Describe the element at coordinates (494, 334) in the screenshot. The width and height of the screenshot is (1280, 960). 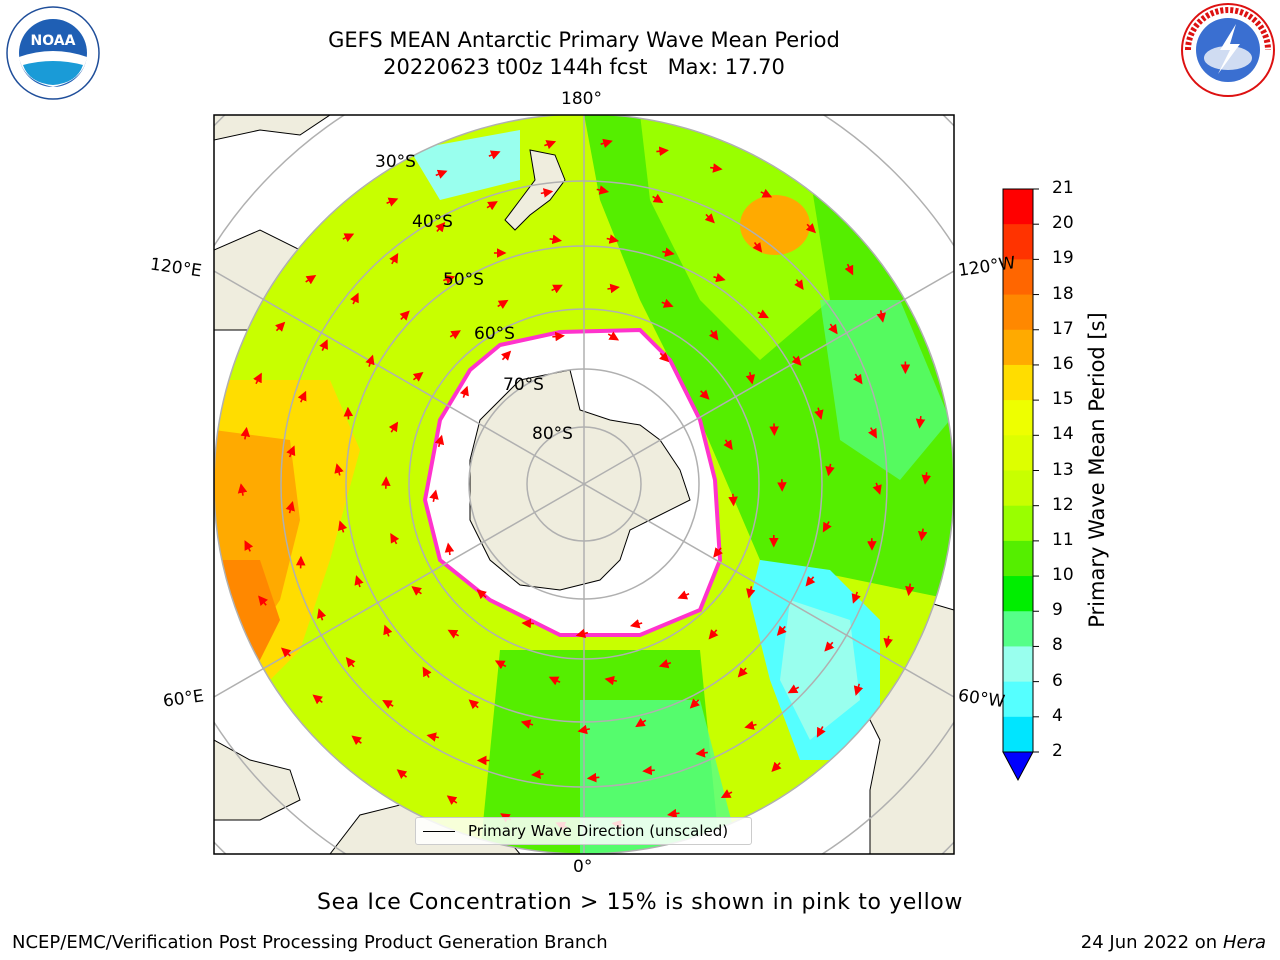
I see `lat-label-60s: 60°S` at that location.